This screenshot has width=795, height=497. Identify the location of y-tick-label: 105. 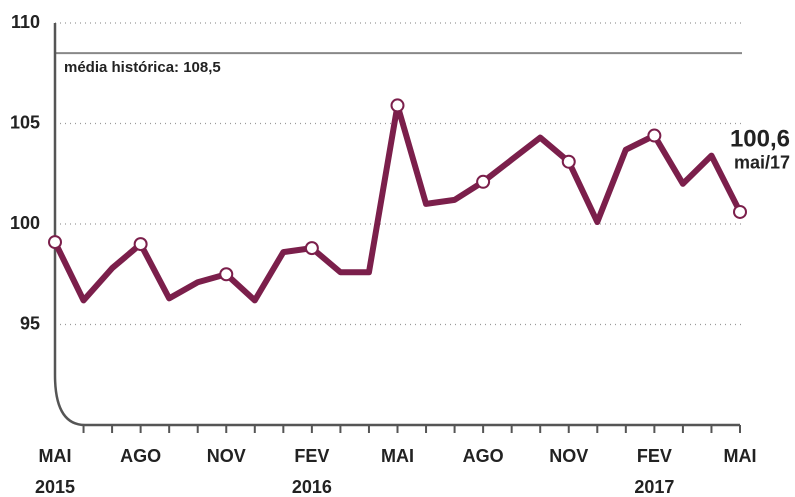
(25, 122).